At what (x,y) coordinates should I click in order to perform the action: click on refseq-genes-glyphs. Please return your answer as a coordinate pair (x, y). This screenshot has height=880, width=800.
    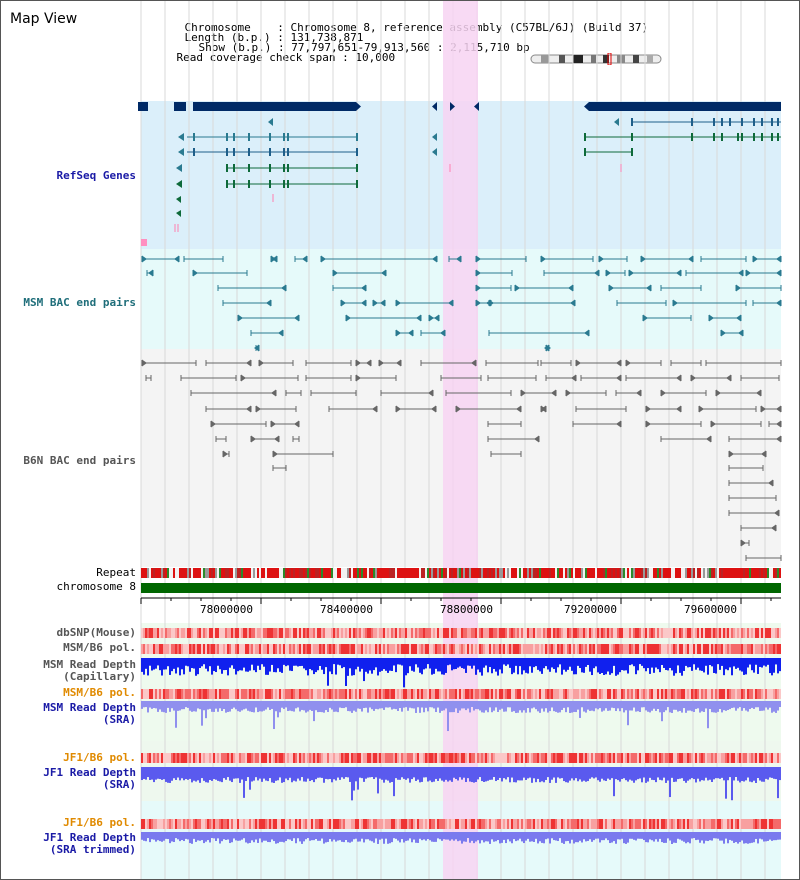
    Looking at the image, I should click on (459, 174).